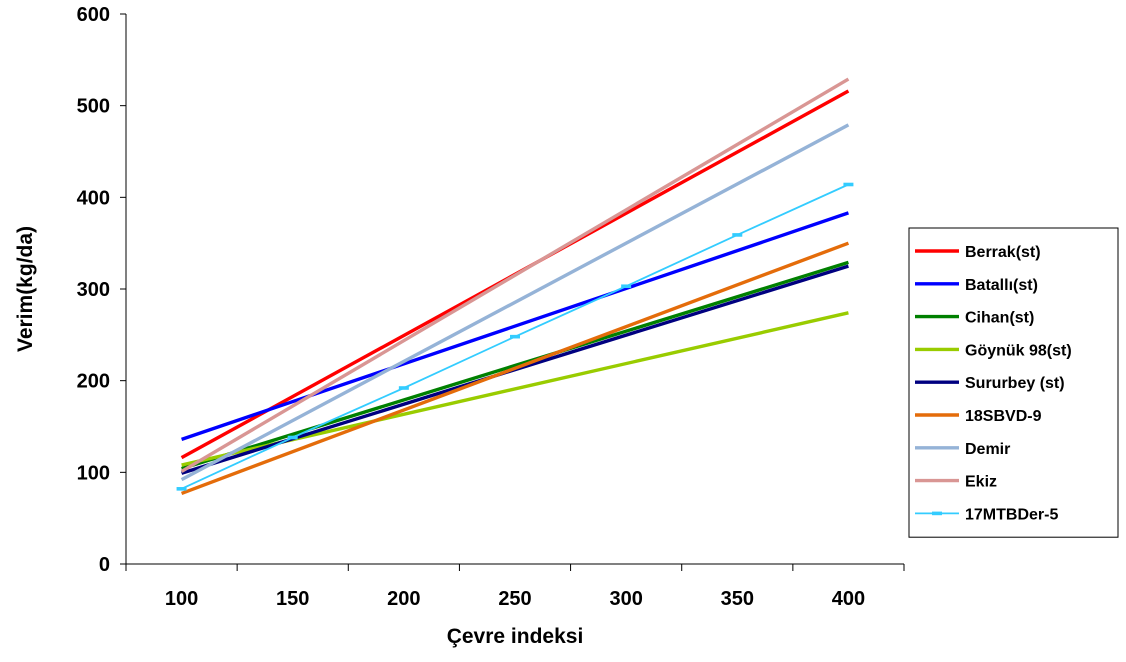 Image resolution: width=1126 pixels, height=662 pixels. I want to click on x-tick-label: 250, so click(514, 599).